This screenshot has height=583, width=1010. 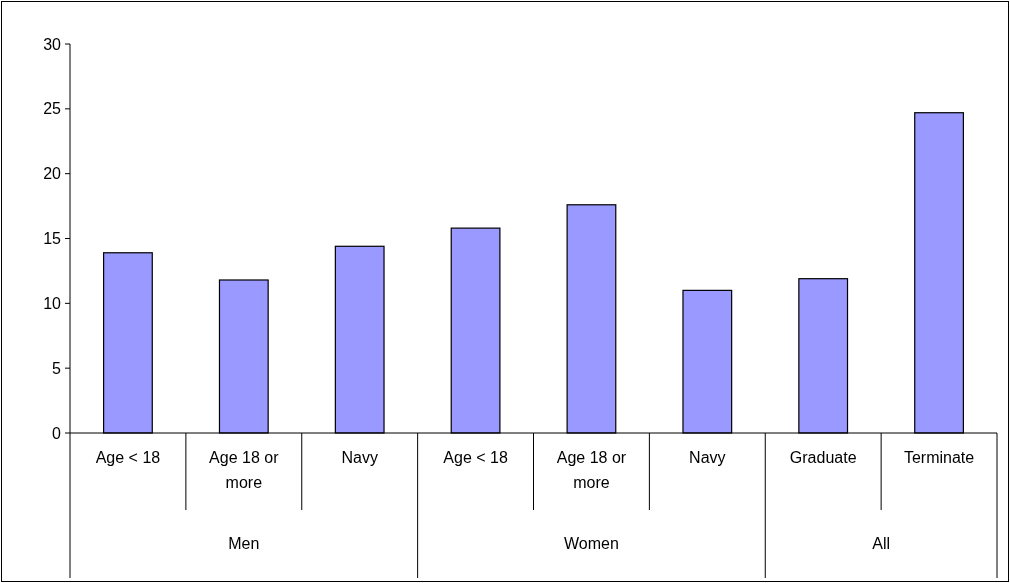 I want to click on text: All, so click(x=881, y=543).